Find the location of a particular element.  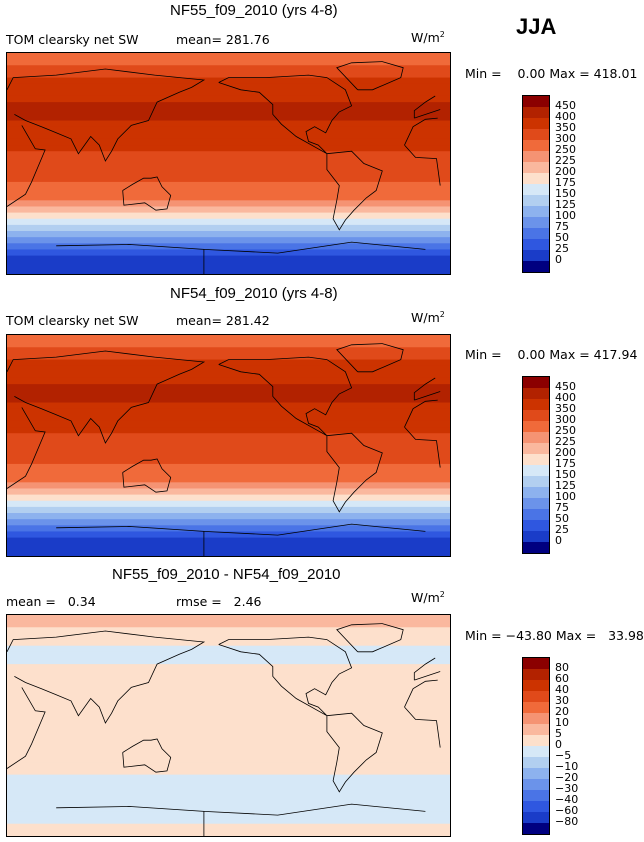

colorbar-tick-label: 400 is located at coordinates (565, 116).